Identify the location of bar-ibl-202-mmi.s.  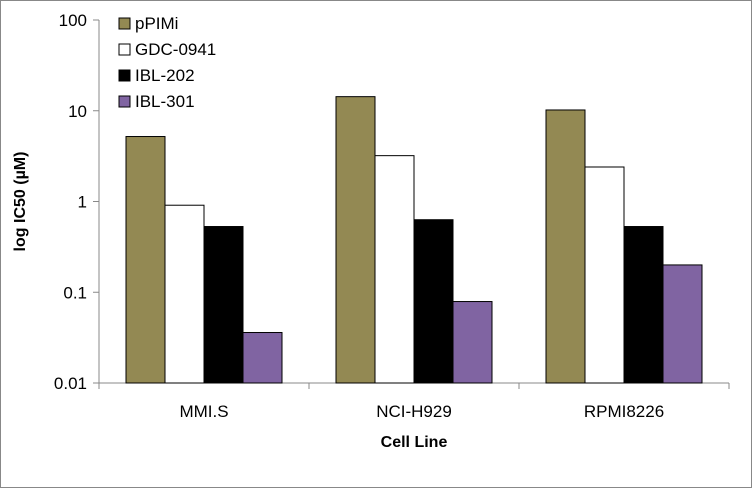
(223, 305).